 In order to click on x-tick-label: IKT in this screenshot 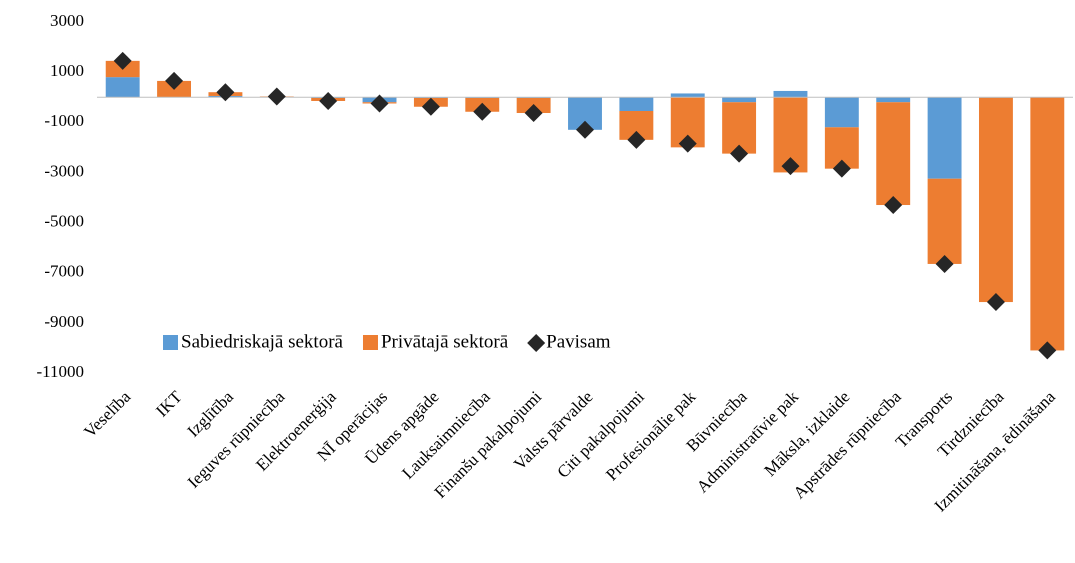, I will do `click(169, 404)`.